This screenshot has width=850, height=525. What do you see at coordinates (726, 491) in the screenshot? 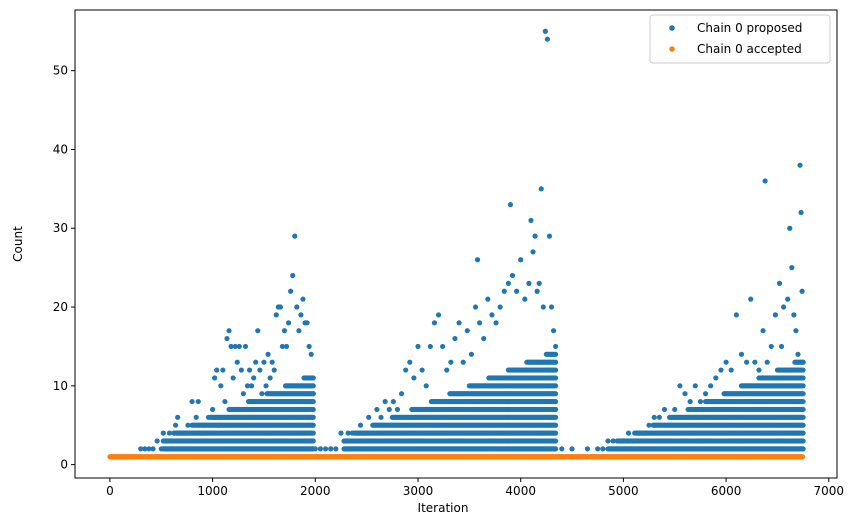
I see `x-tick-label: 6000` at bounding box center [726, 491].